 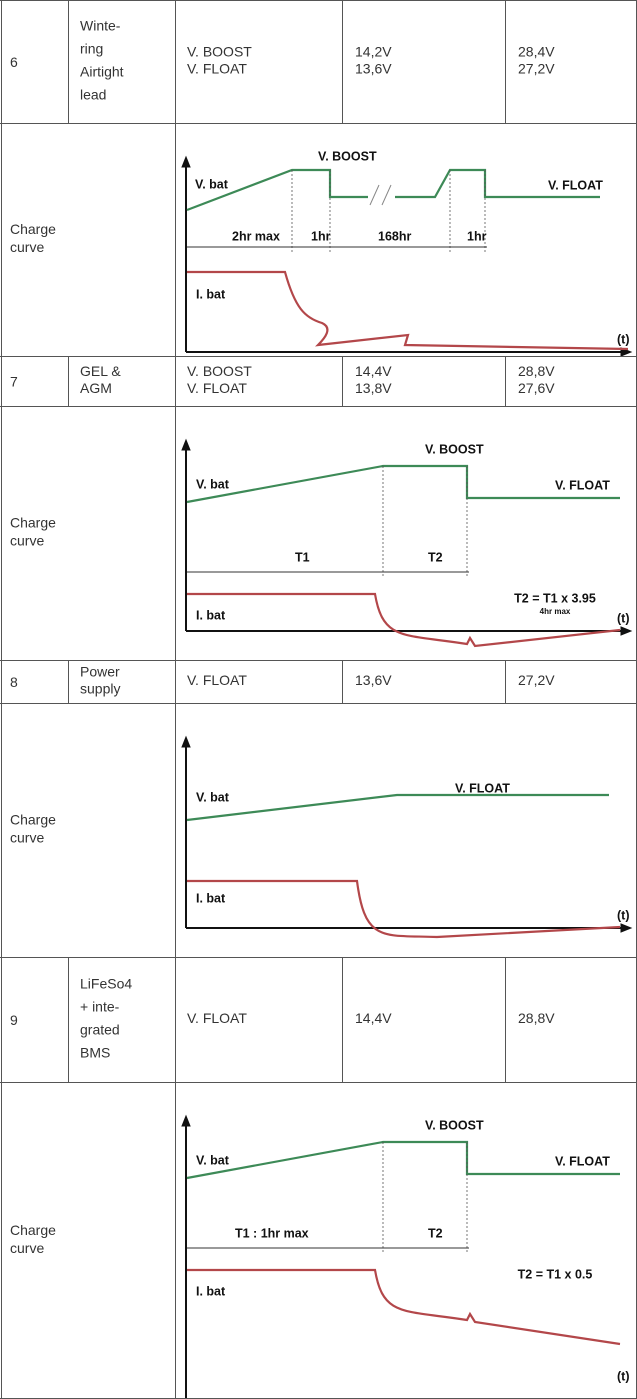 I want to click on battery-type: GEL &, so click(x=100, y=371).